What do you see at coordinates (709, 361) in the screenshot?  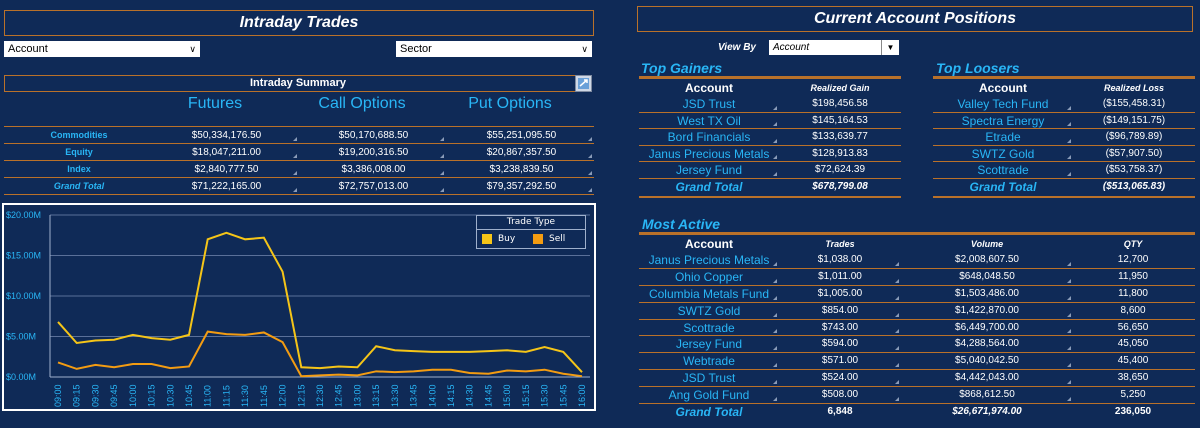 I see `account-cell: Webtrade` at bounding box center [709, 361].